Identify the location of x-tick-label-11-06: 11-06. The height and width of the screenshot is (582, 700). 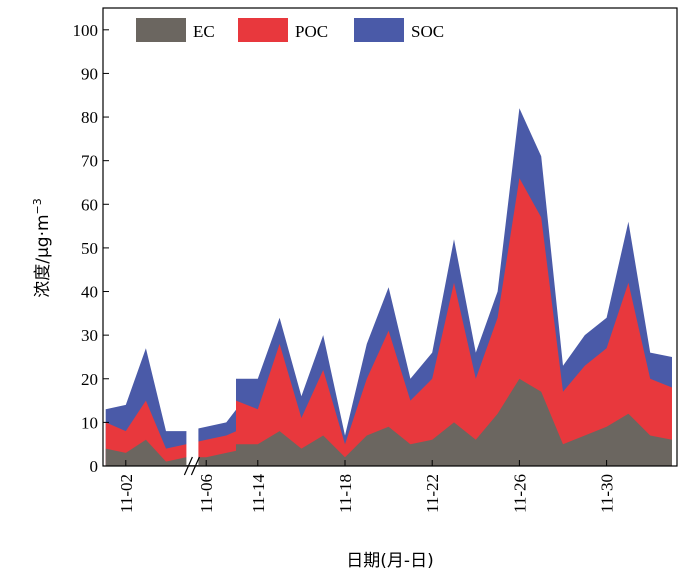
(206, 493).